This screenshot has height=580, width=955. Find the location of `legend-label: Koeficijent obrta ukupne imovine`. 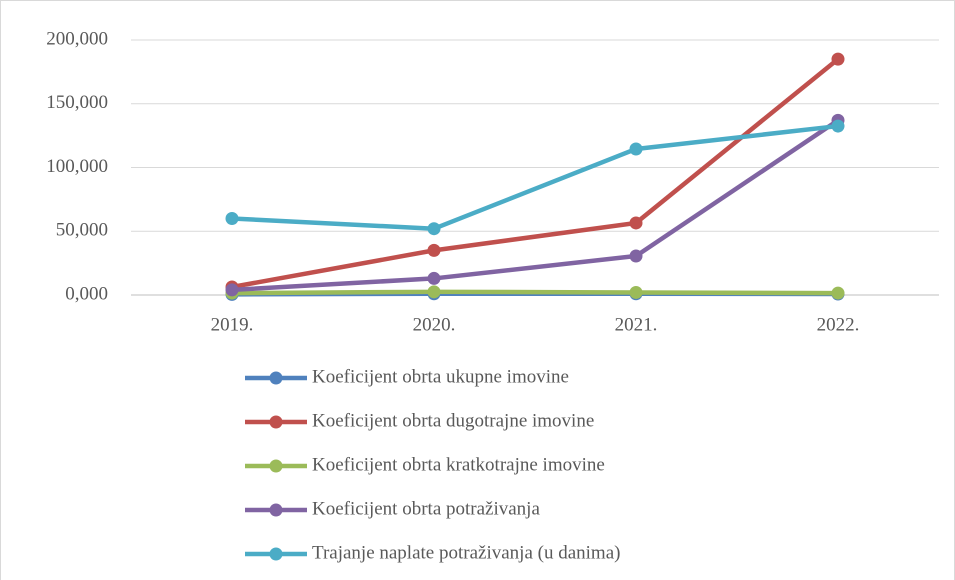

legend-label: Koeficijent obrta ukupne imovine is located at coordinates (440, 376).